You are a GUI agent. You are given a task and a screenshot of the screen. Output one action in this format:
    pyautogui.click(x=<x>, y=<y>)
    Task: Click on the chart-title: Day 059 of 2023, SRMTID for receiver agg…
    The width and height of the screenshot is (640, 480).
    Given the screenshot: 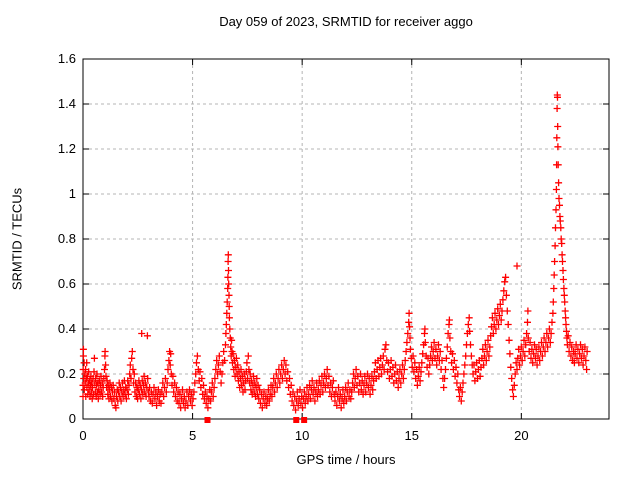 What is the action you would take?
    pyautogui.click(x=346, y=21)
    